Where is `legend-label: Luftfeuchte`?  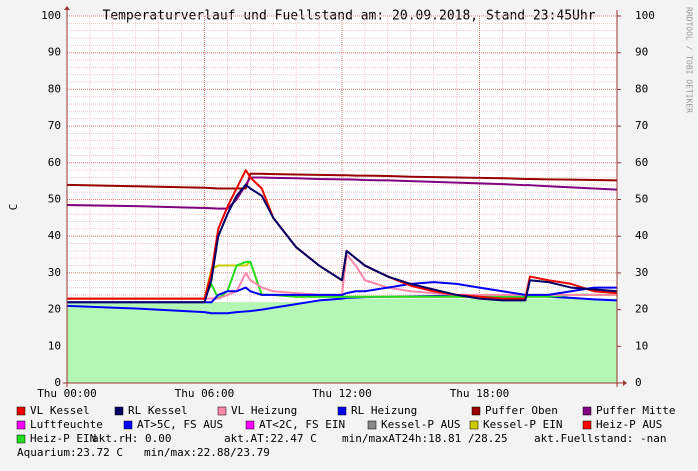 legend-label: Luftfeuchte is located at coordinates (66, 424).